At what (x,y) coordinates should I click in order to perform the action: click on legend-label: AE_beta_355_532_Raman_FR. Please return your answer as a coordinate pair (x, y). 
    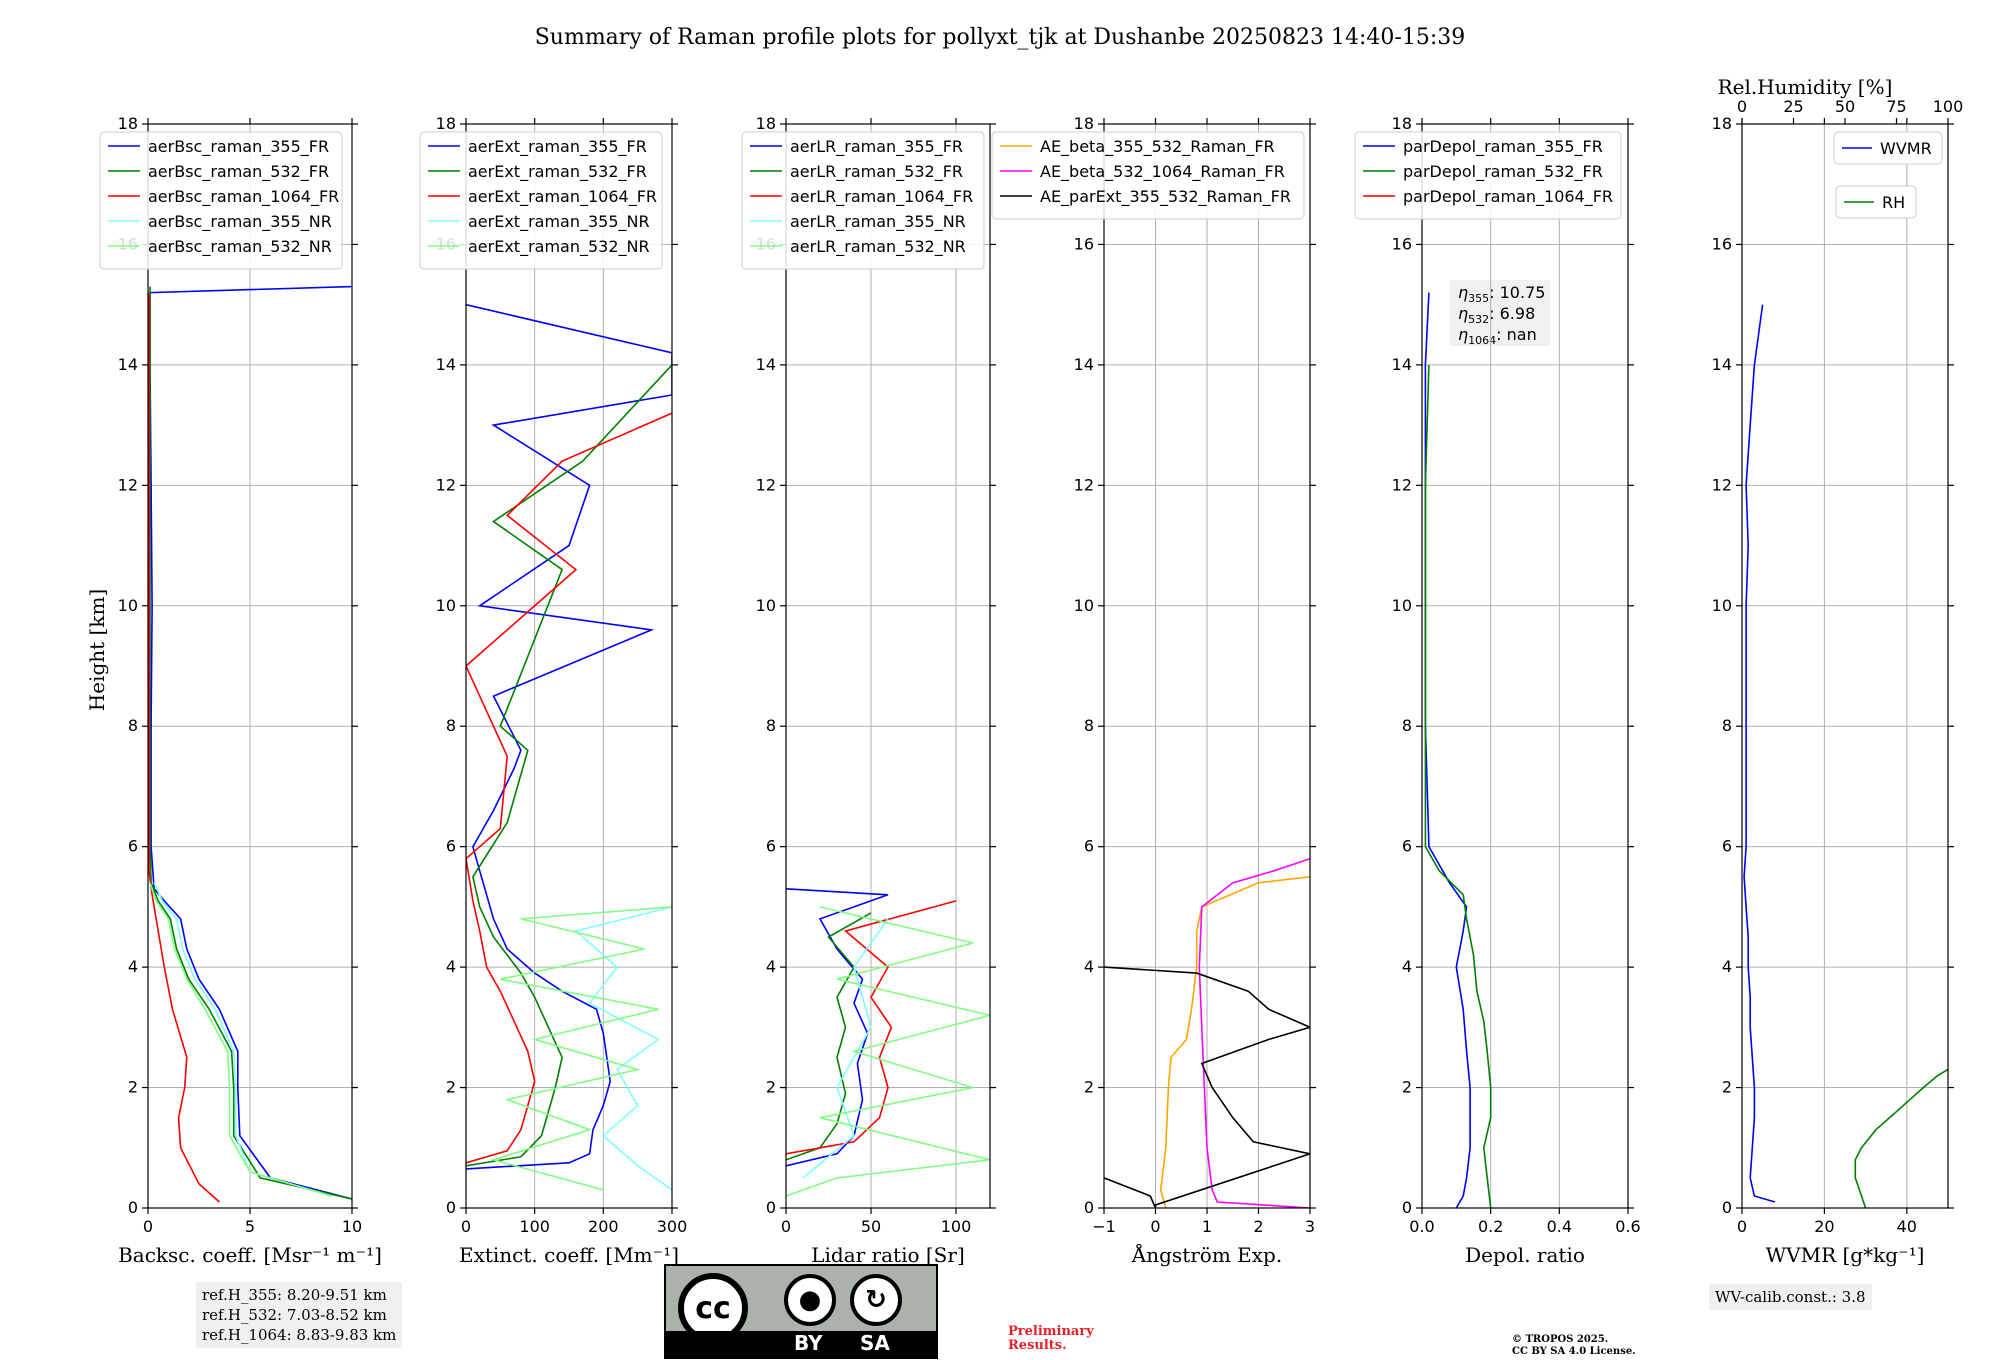
    Looking at the image, I should click on (1157, 147).